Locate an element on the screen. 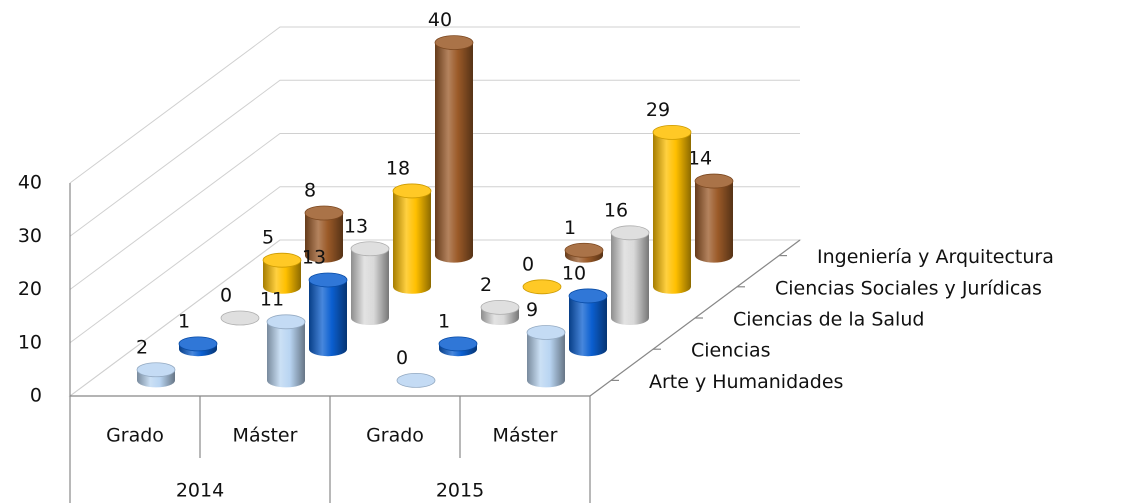  data-label: 29 is located at coordinates (658, 110).